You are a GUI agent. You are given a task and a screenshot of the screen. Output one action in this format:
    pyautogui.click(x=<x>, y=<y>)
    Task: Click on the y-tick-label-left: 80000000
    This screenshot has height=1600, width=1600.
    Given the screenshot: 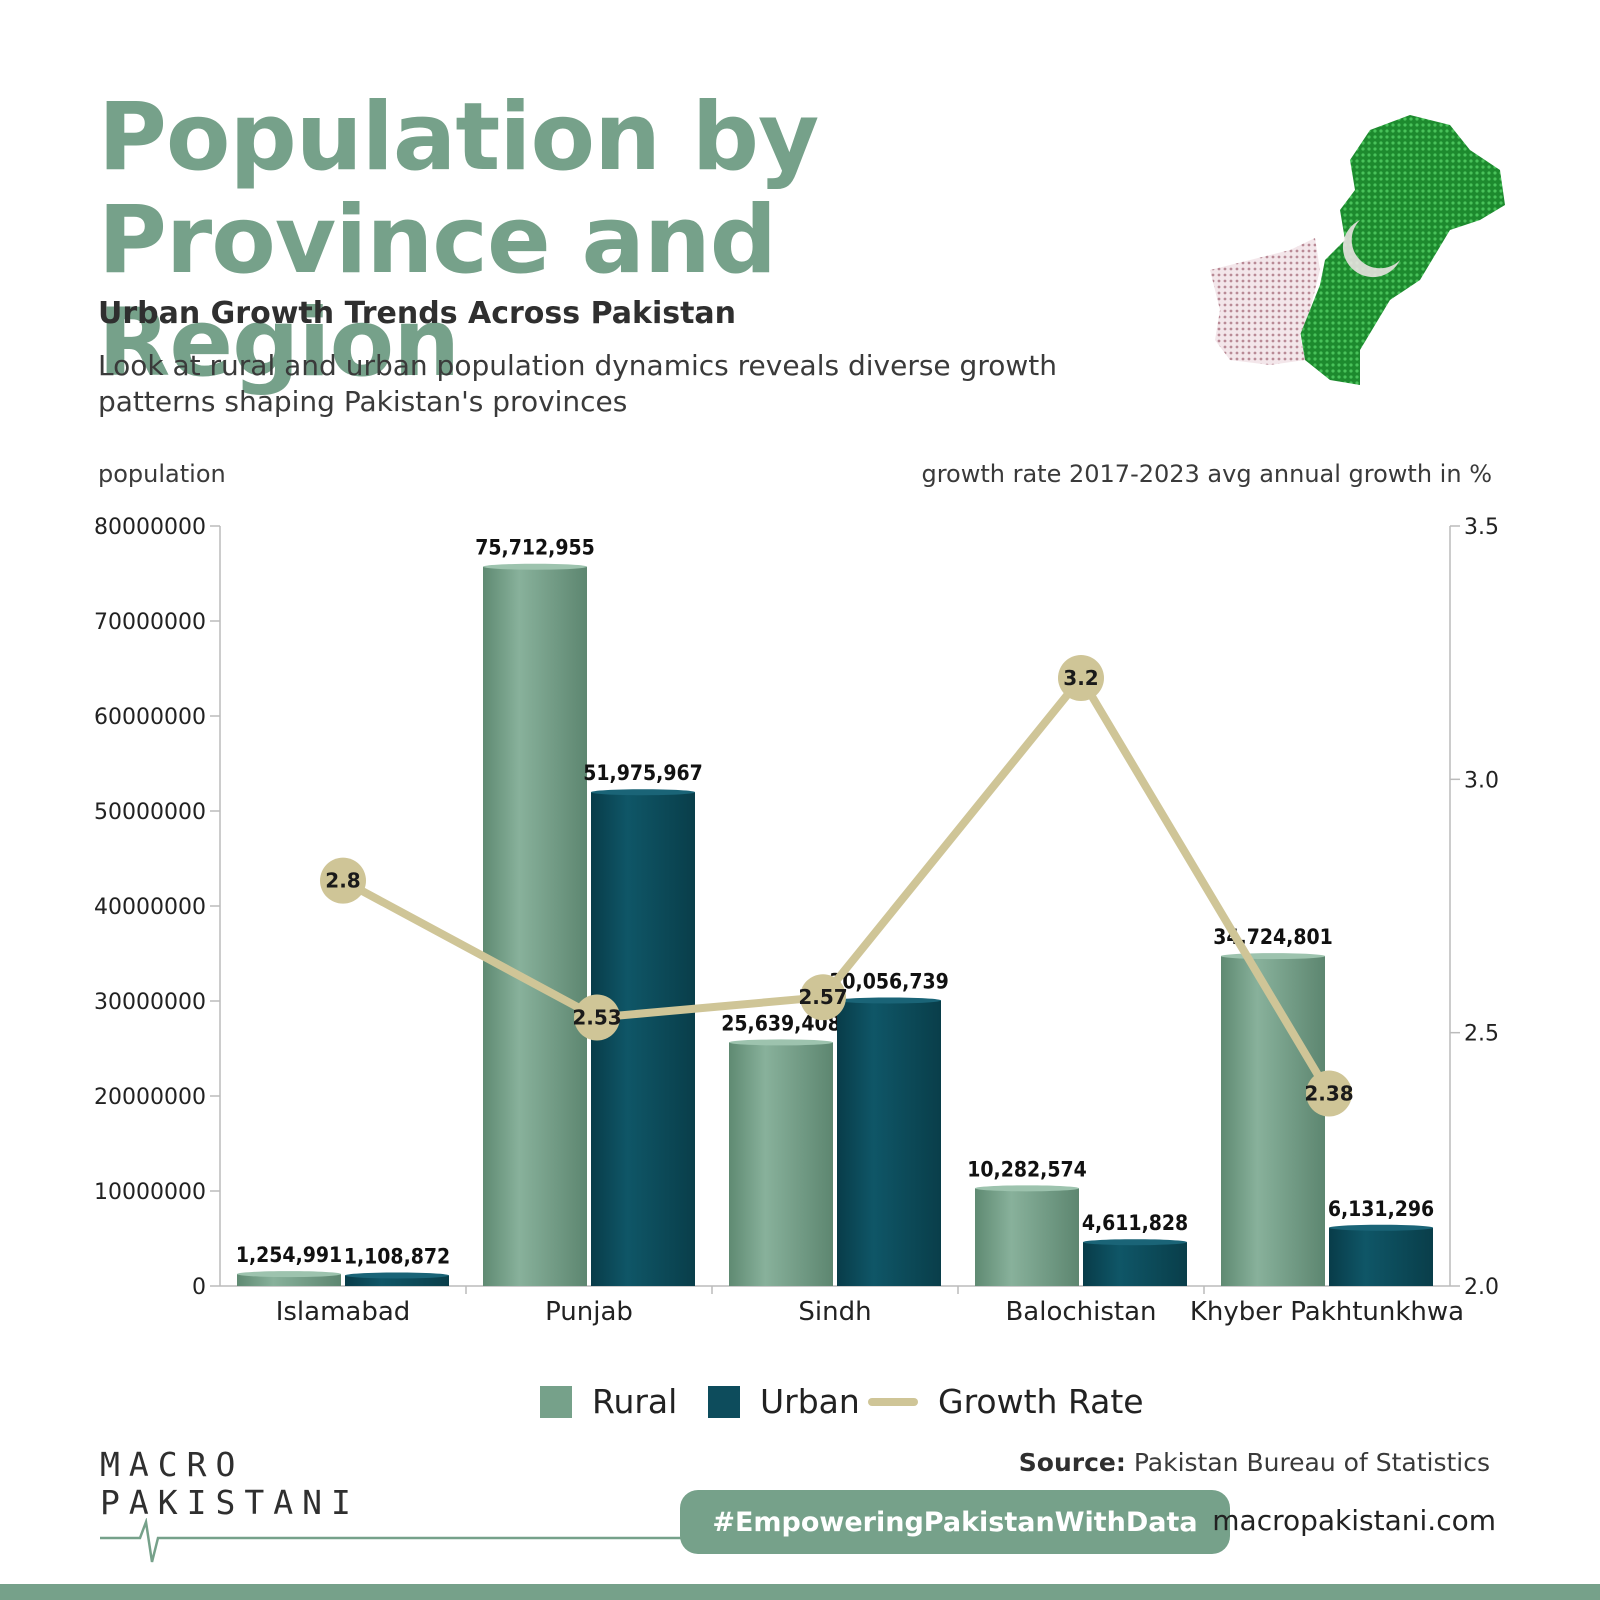 What is the action you would take?
    pyautogui.click(x=150, y=527)
    